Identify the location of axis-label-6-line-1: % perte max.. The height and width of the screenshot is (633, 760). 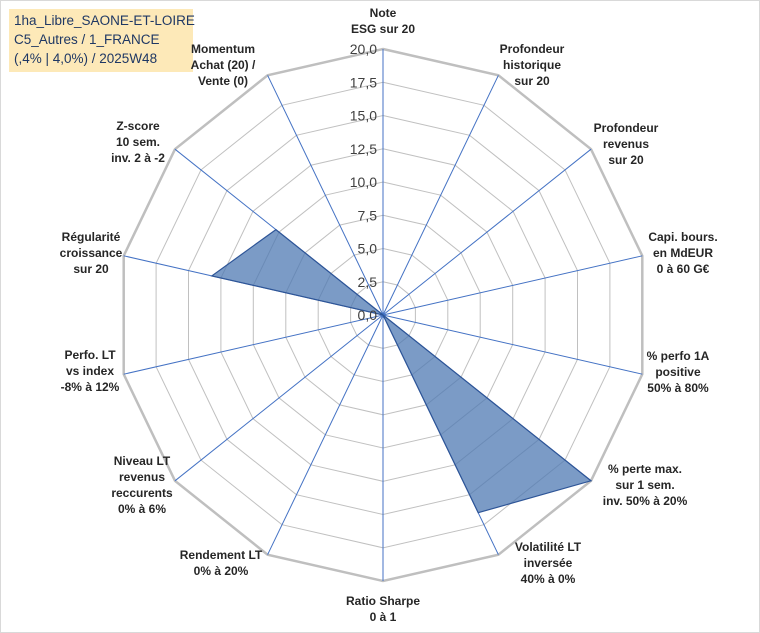
(645, 469).